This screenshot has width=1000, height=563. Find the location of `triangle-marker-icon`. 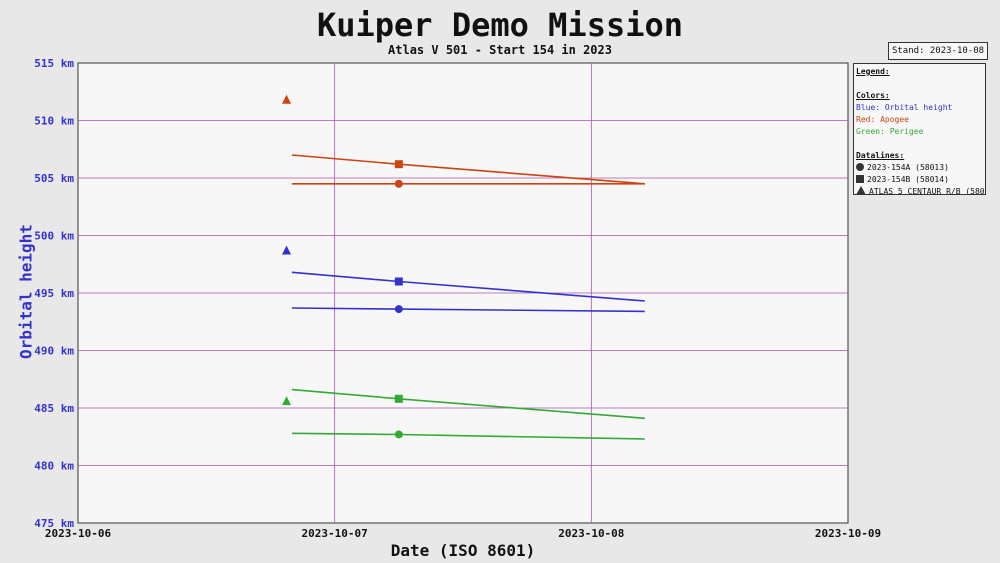

triangle-marker-icon is located at coordinates (861, 190).